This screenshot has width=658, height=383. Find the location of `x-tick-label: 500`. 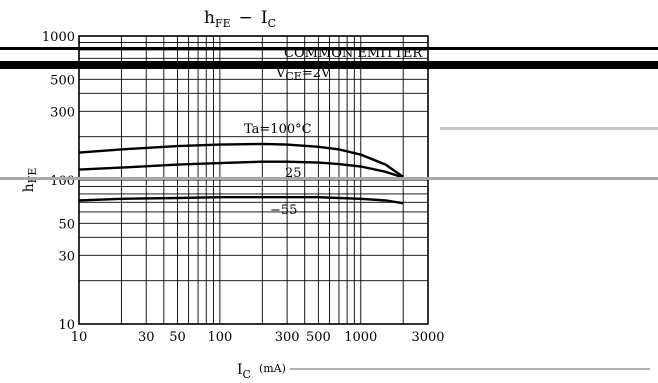

x-tick-label: 500 is located at coordinates (318, 337).